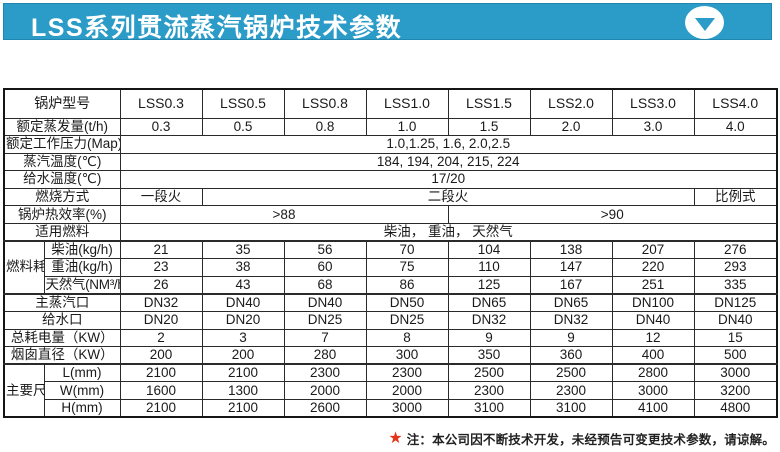 This screenshot has width=780, height=452. I want to click on row-label-natural-gas: 天然气(NM³/h), so click(82, 285).